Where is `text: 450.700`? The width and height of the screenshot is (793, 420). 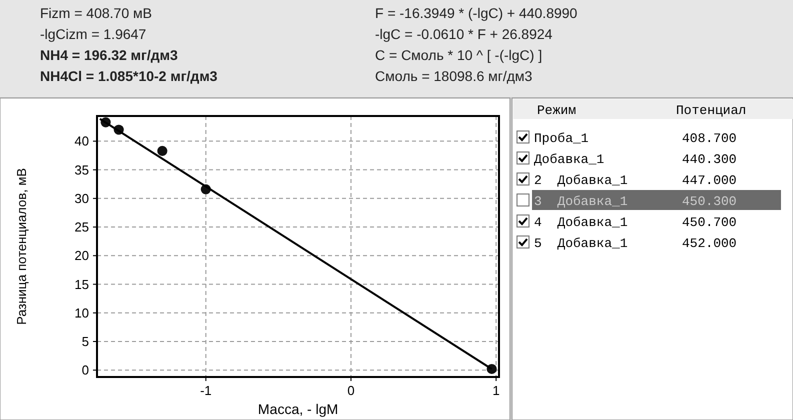 text: 450.700 is located at coordinates (709, 222).